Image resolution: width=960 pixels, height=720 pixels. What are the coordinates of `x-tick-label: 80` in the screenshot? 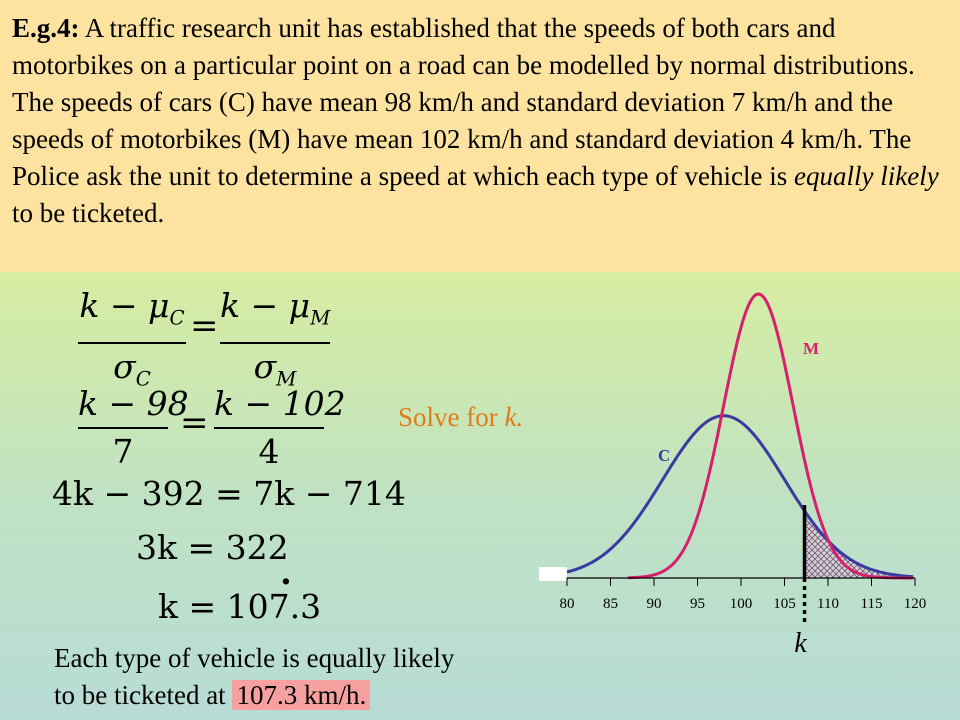 It's located at (567, 604).